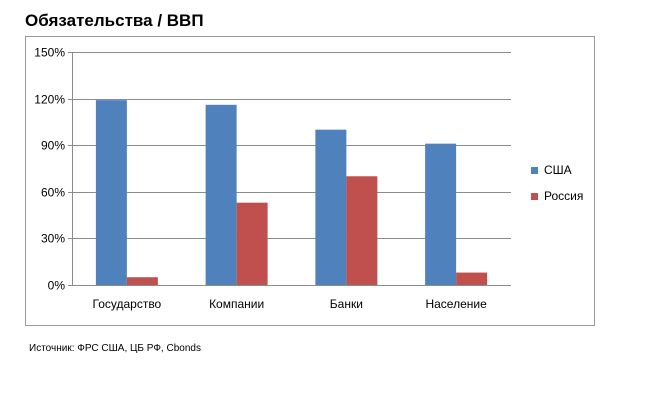 This screenshot has width=648, height=405. Describe the element at coordinates (49, 53) in the screenshot. I see `y-tick-label: 150%` at that location.